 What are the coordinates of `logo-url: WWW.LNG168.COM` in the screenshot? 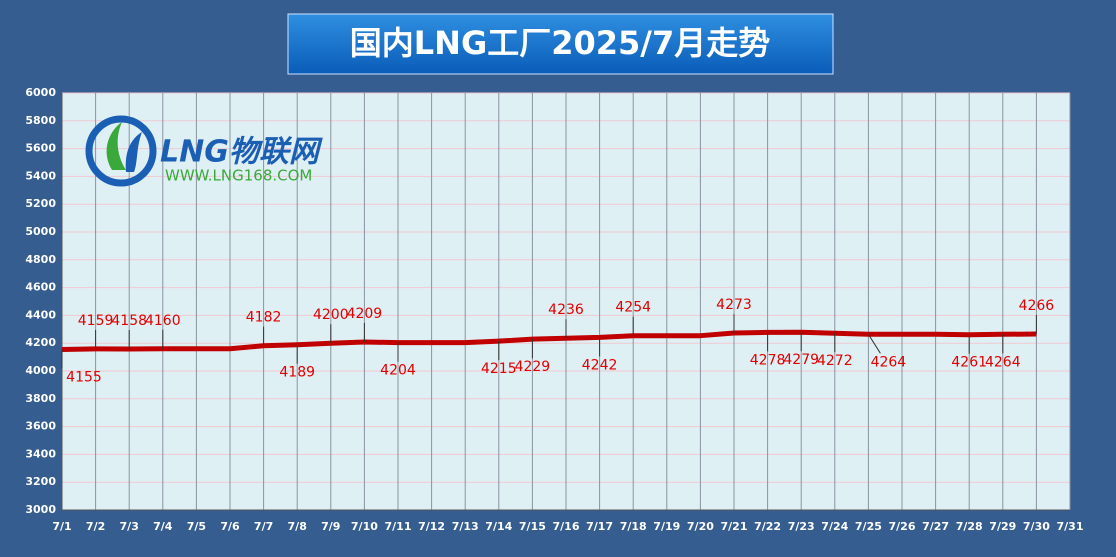 It's located at (238, 176).